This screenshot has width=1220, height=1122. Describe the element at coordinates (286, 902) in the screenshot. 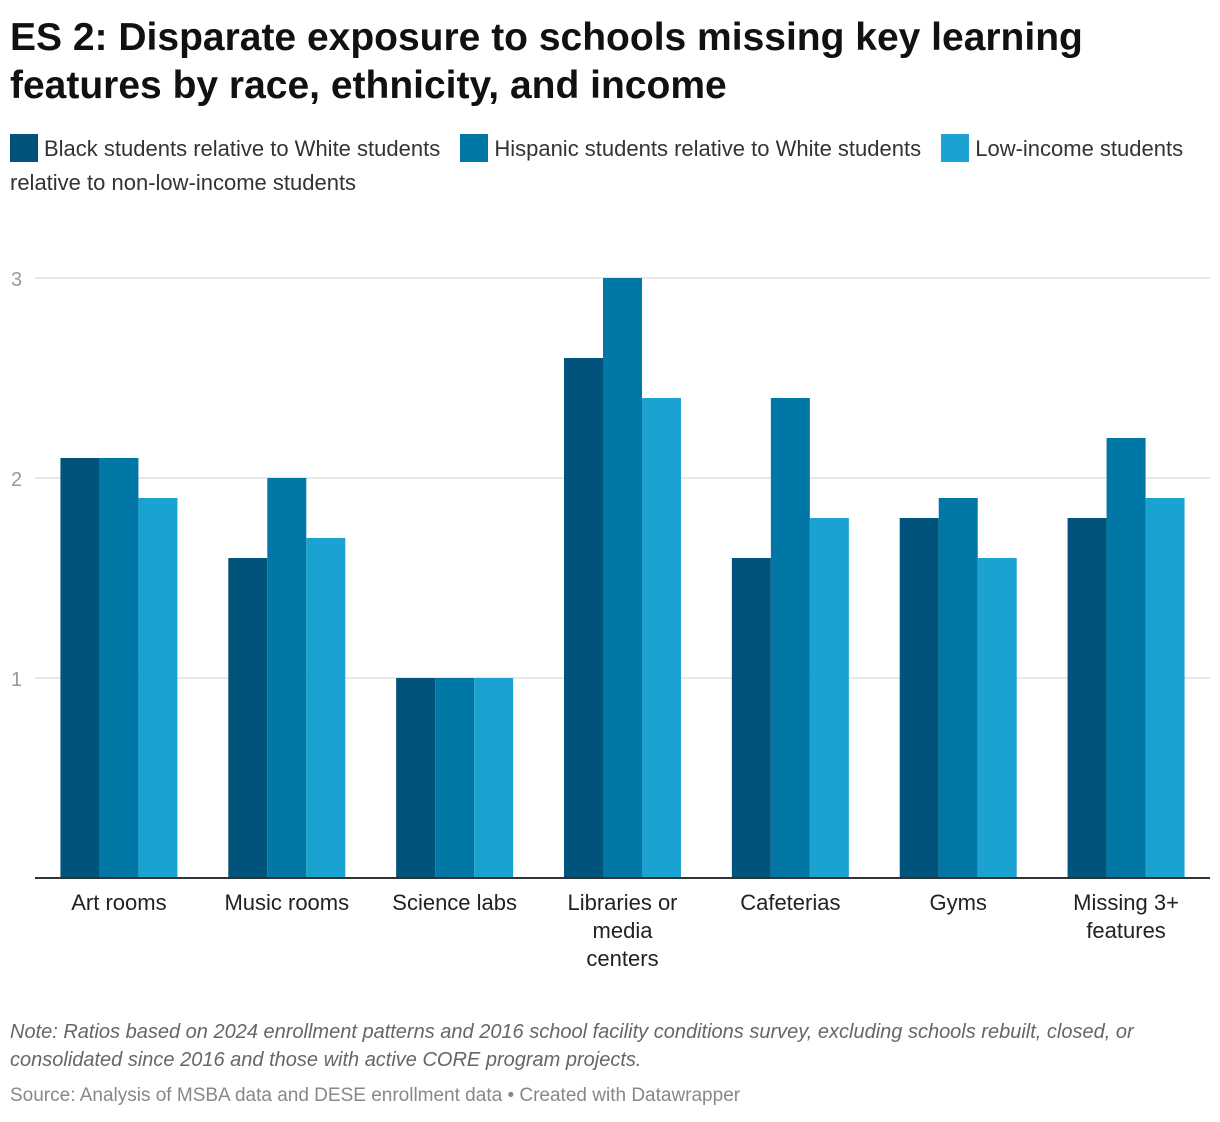

I see `x-tick-label: Music rooms` at that location.